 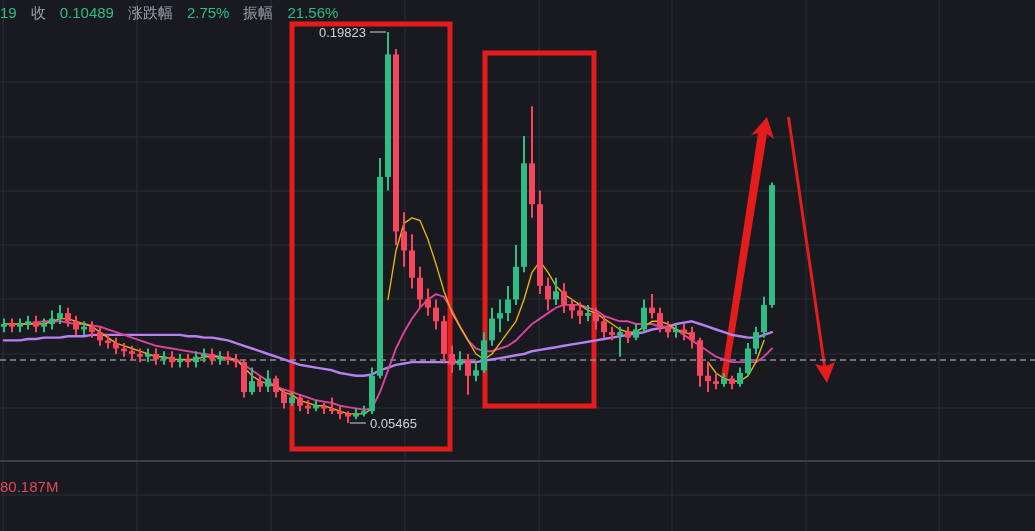 I want to click on text: 涨跌幅, so click(x=150, y=12).